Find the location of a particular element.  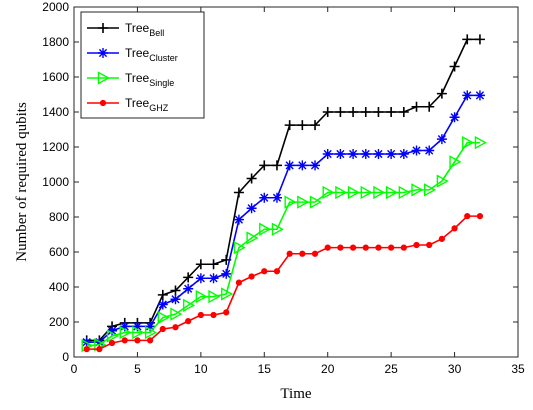

legend-item-cluster: TreeCluster is located at coordinates (132, 54).